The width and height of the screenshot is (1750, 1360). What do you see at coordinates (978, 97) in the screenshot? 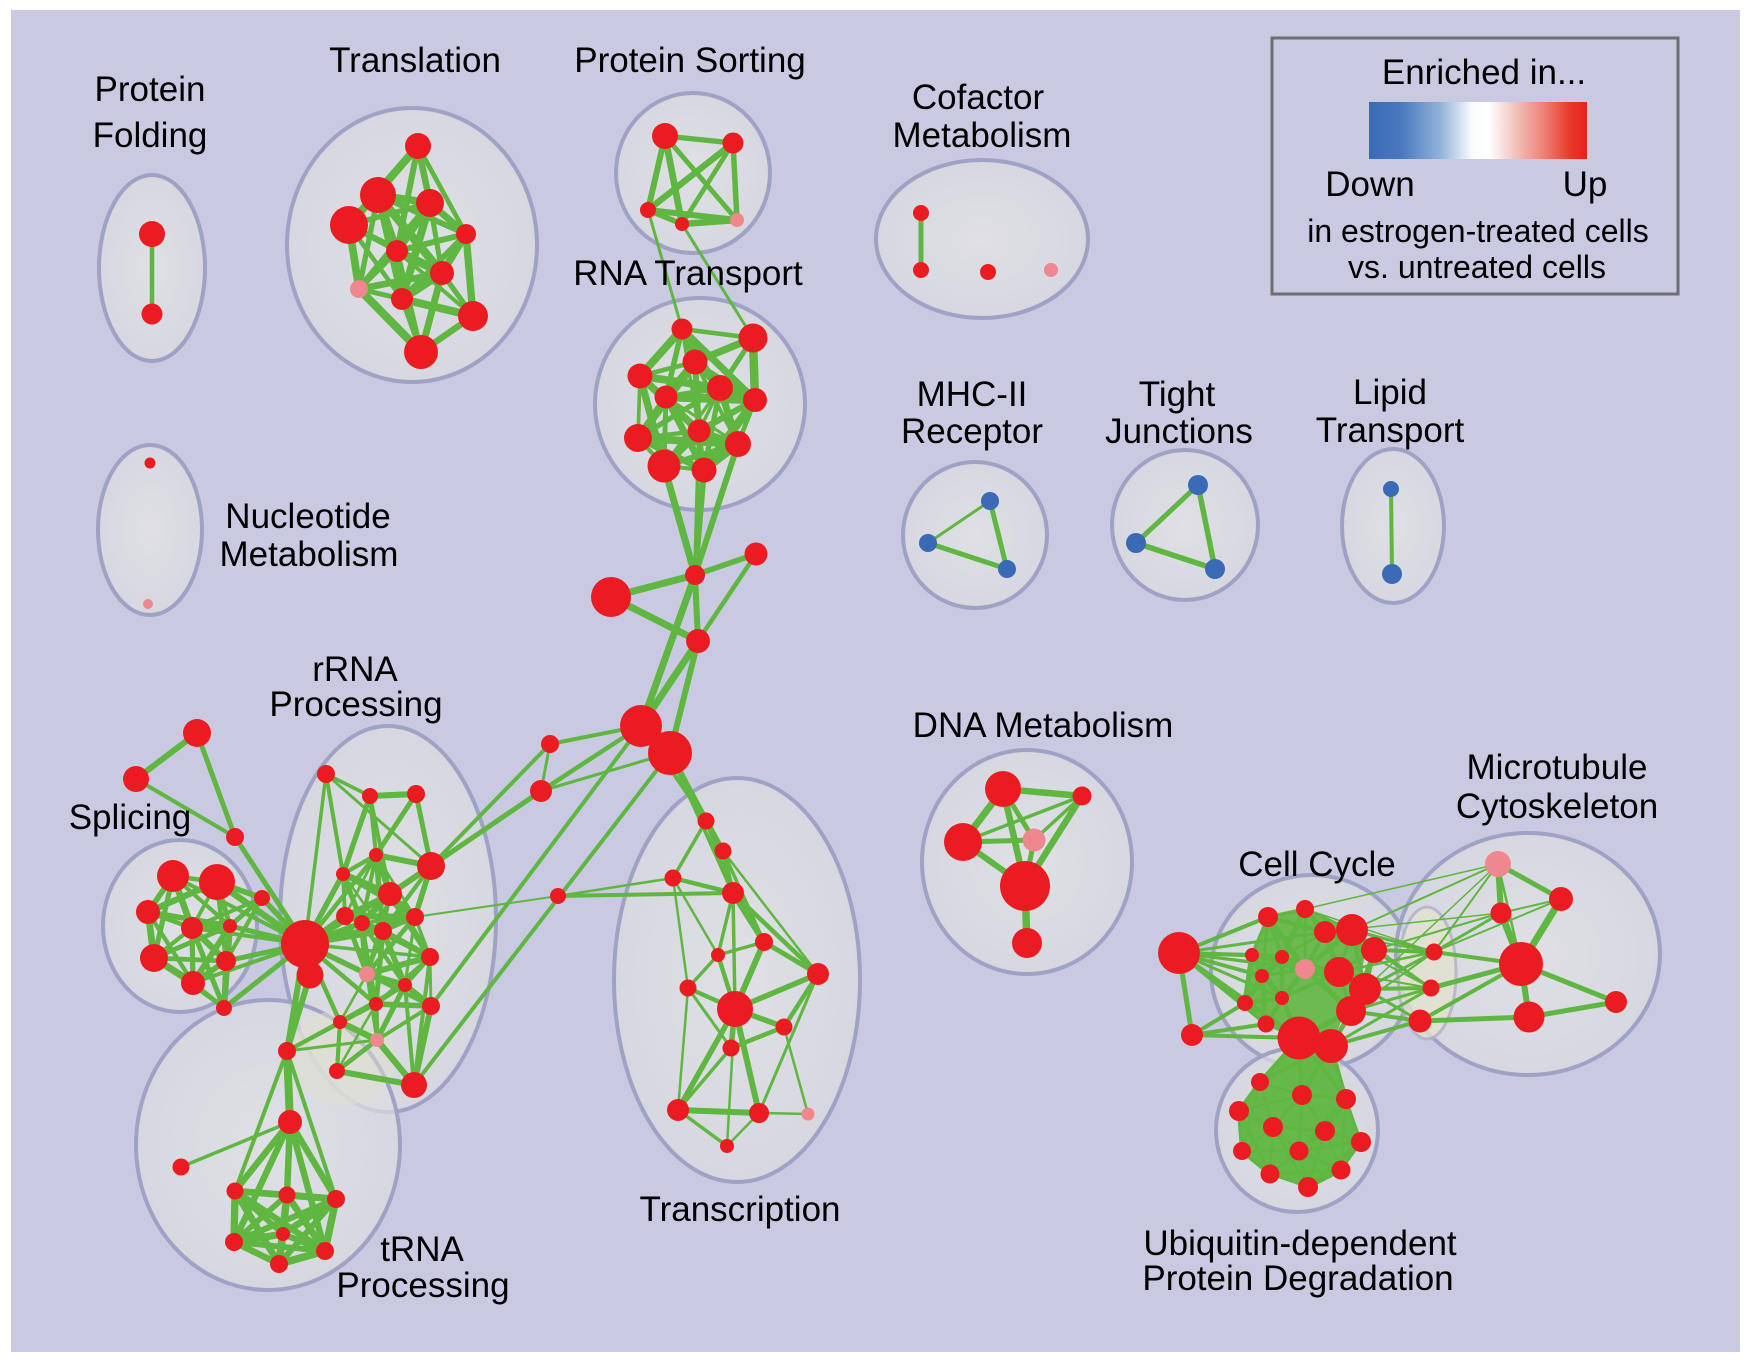
I see `svg-text: Cofactor` at bounding box center [978, 97].